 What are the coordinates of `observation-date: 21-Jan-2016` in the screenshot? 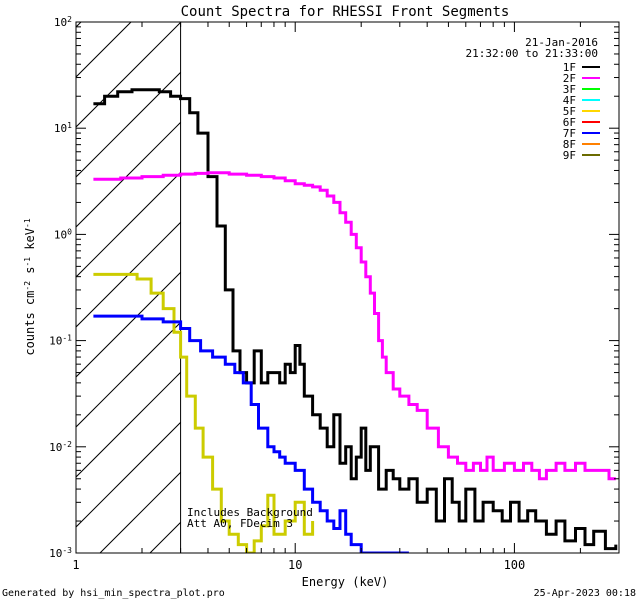 It's located at (561, 42).